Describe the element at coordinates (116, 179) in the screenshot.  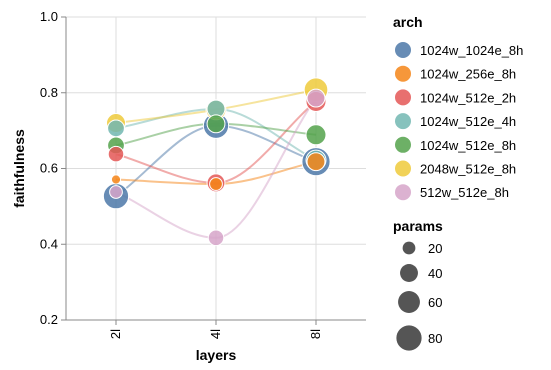
I see `data-point-1024w_256e_8h-2l` at that location.